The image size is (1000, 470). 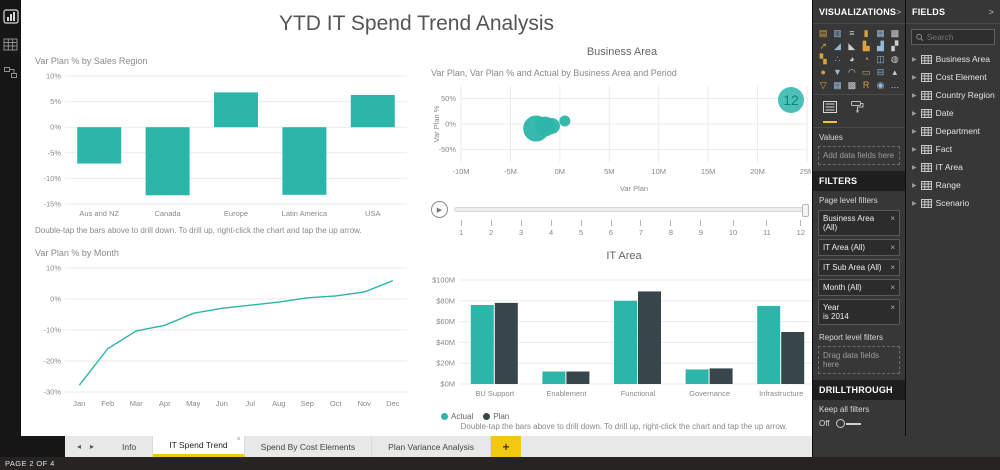 I want to click on play-axis-tick: 1, so click(x=461, y=228).